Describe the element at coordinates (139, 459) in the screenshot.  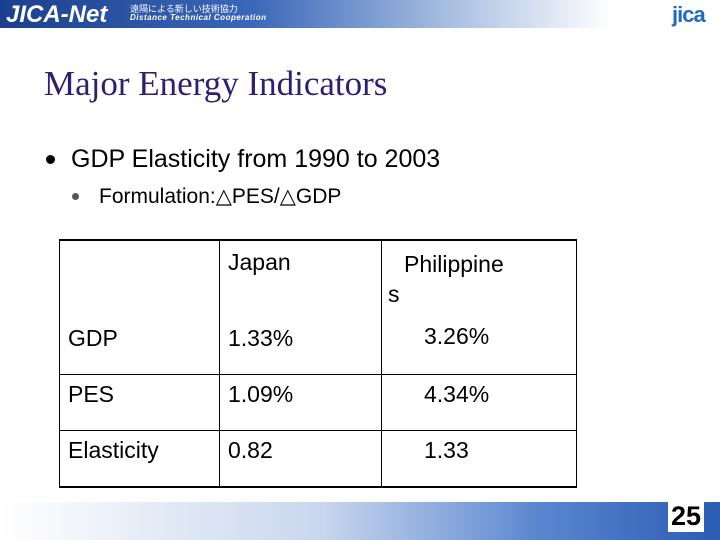
I see `row-label: Elasticity` at that location.